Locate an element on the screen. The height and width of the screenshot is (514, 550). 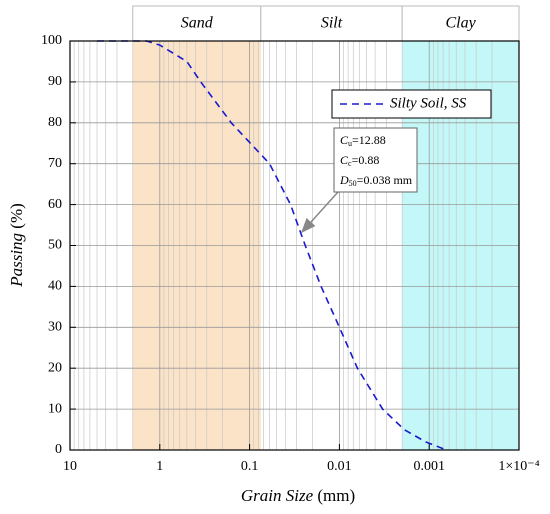
x-tick-label: 1 is located at coordinates (159, 466).